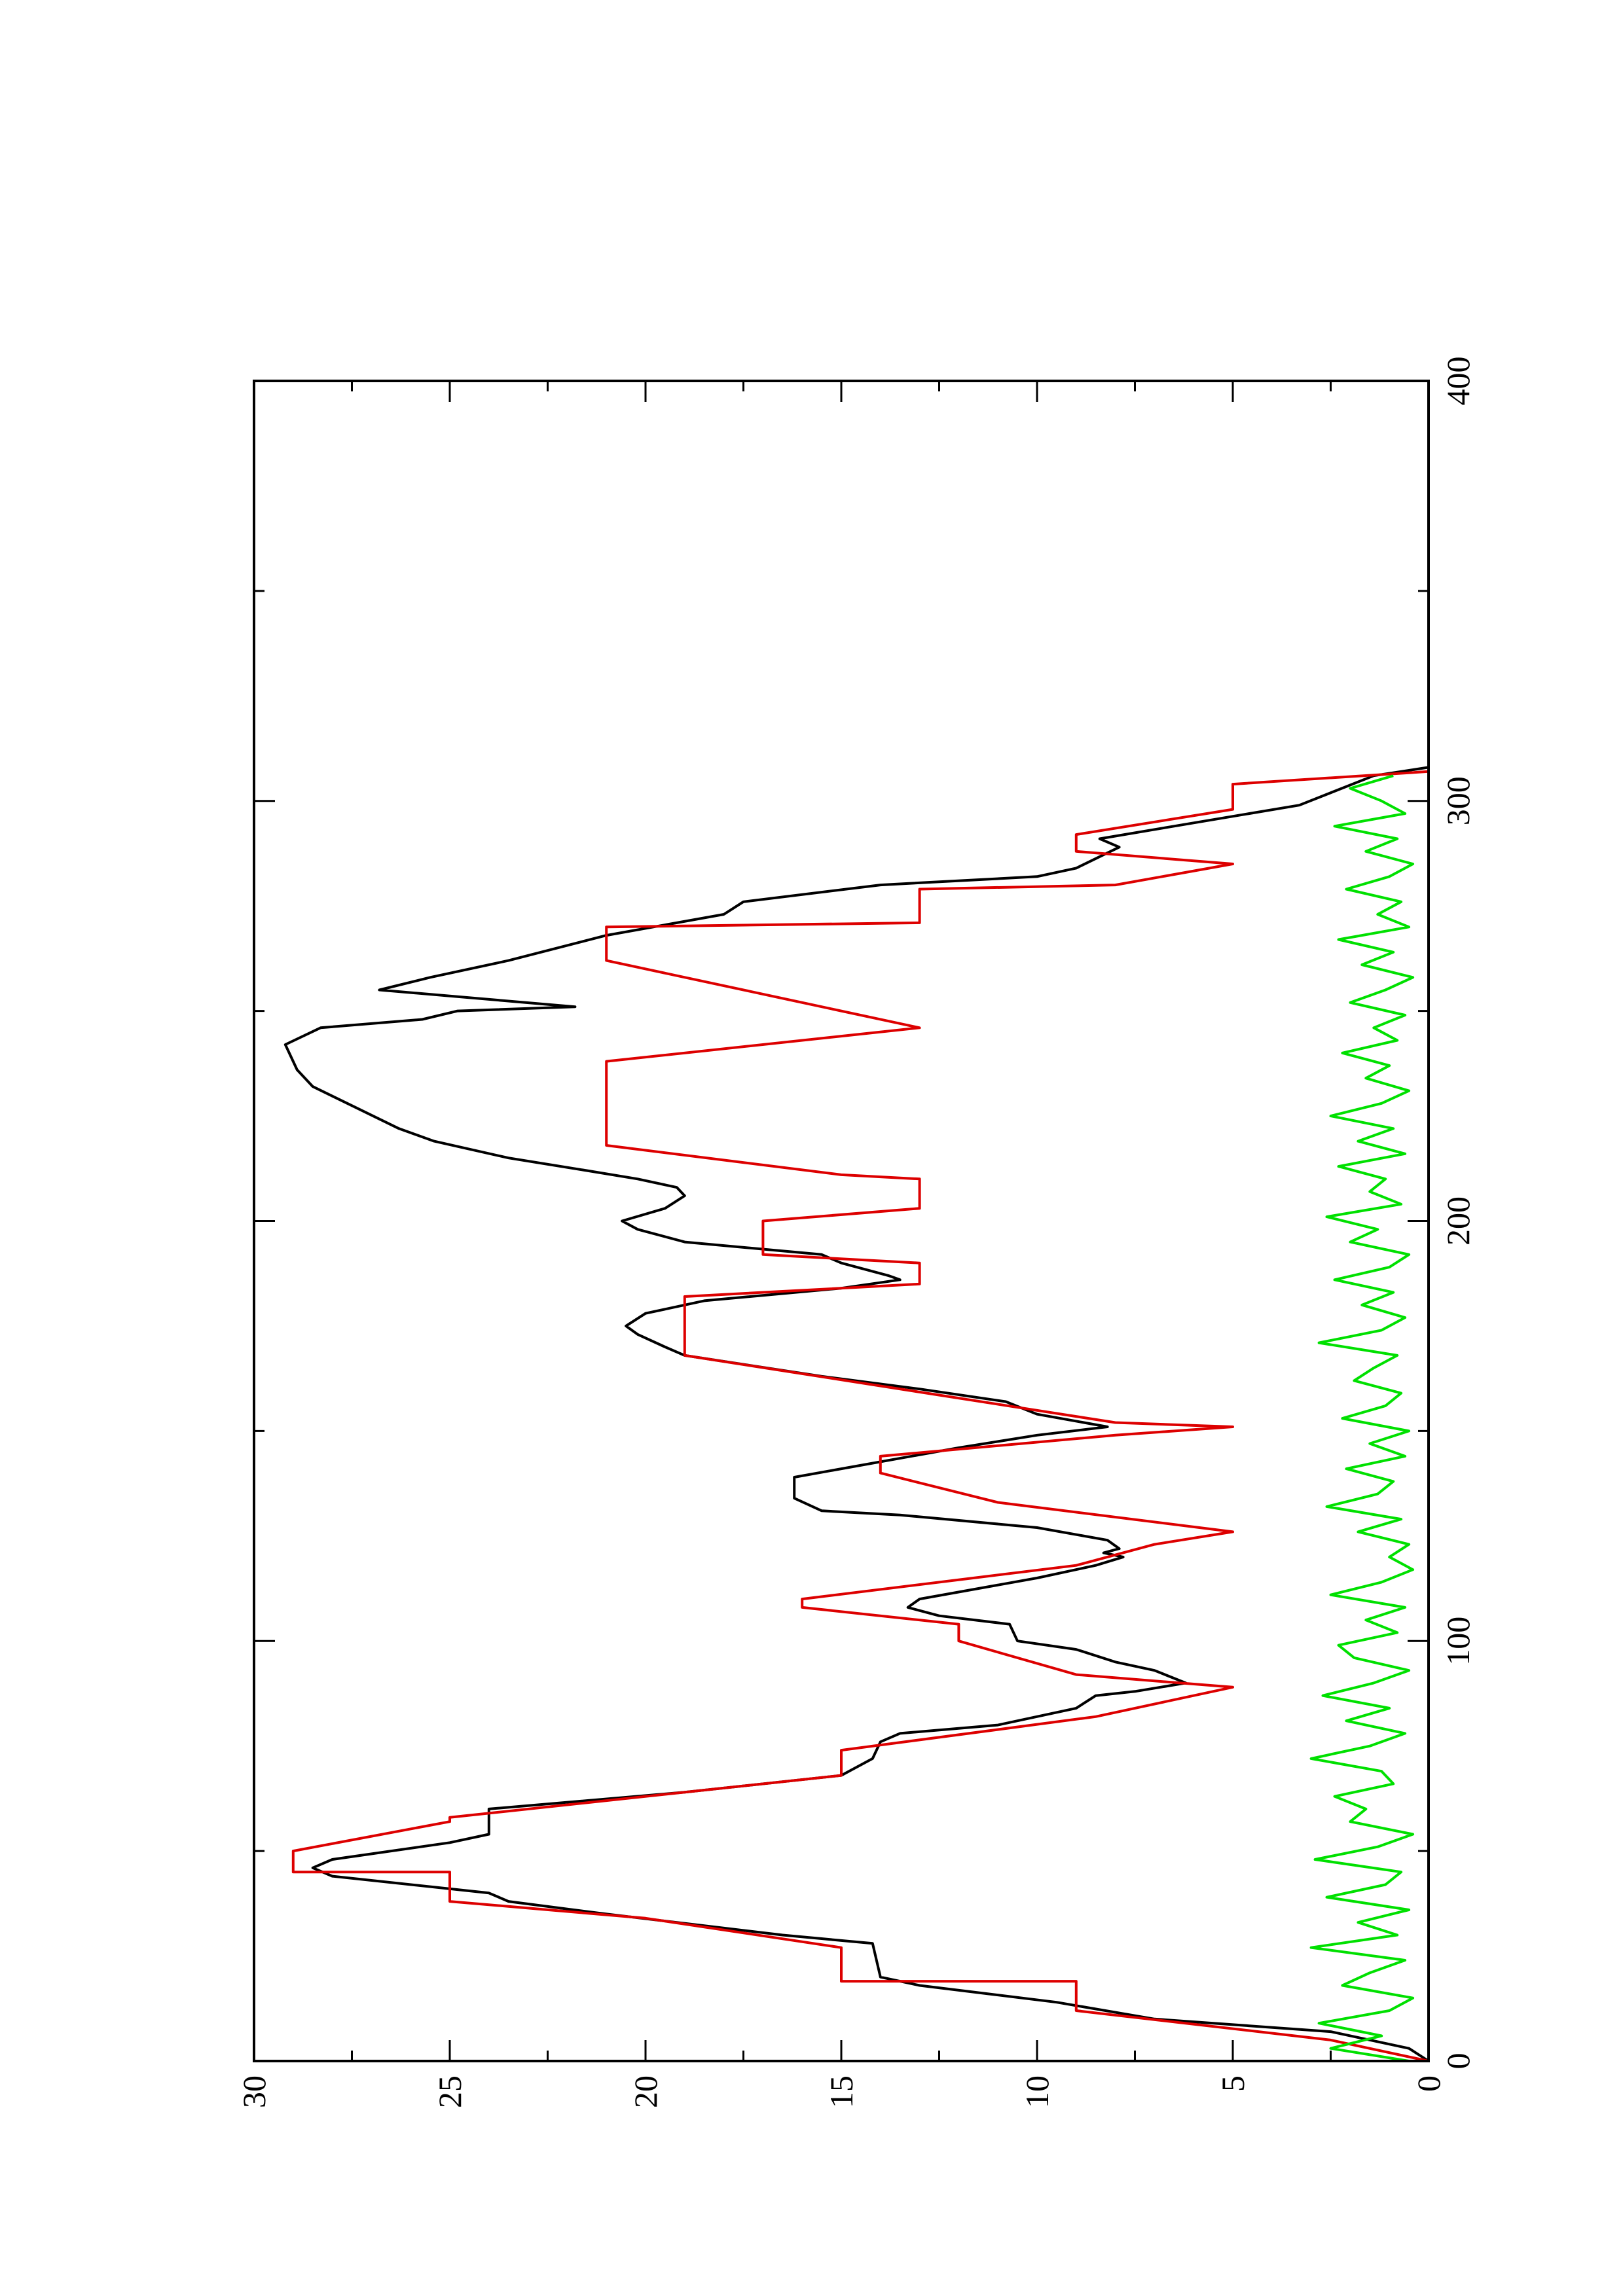  Describe the element at coordinates (254, 2091) in the screenshot. I see `y-tick-label: 30` at that location.